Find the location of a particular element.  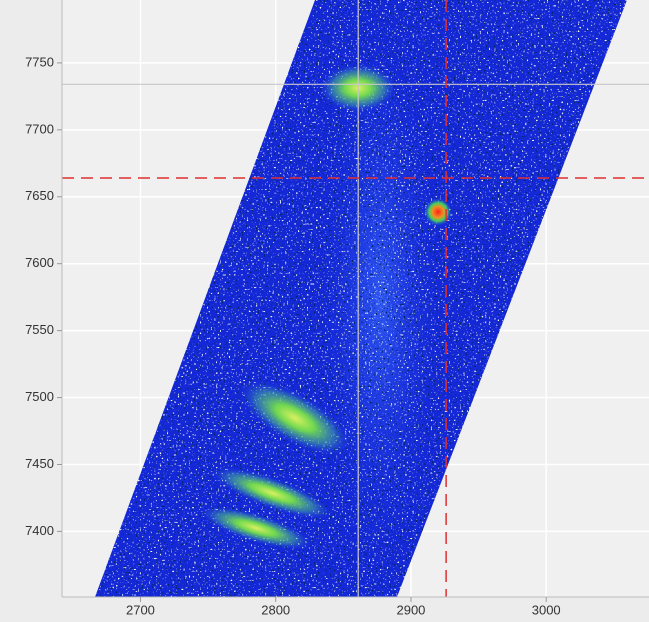

x-tick-label: 2700 is located at coordinates (140, 609).